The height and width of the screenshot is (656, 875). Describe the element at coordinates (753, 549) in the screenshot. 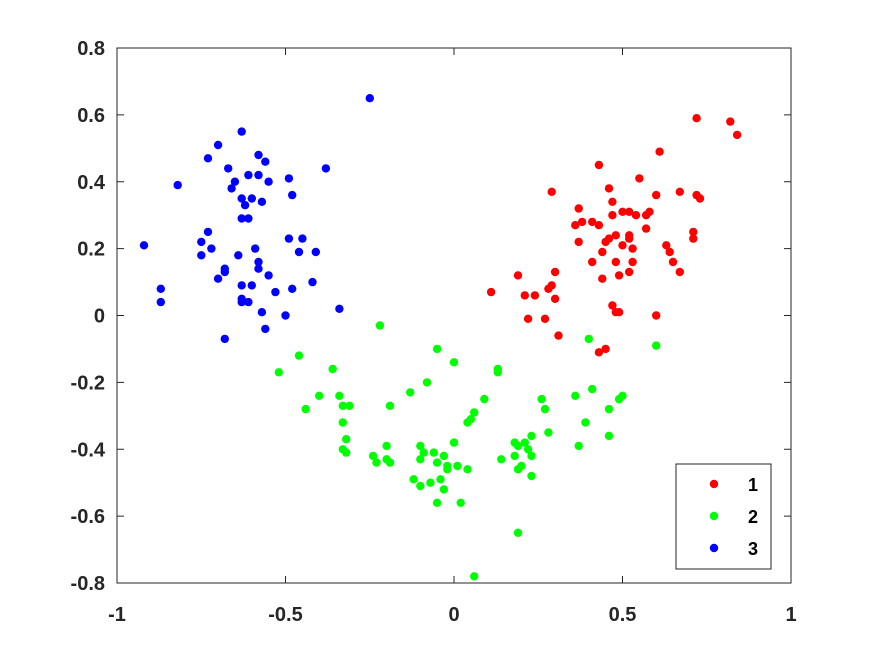

I see `legend-label-3: 3` at that location.